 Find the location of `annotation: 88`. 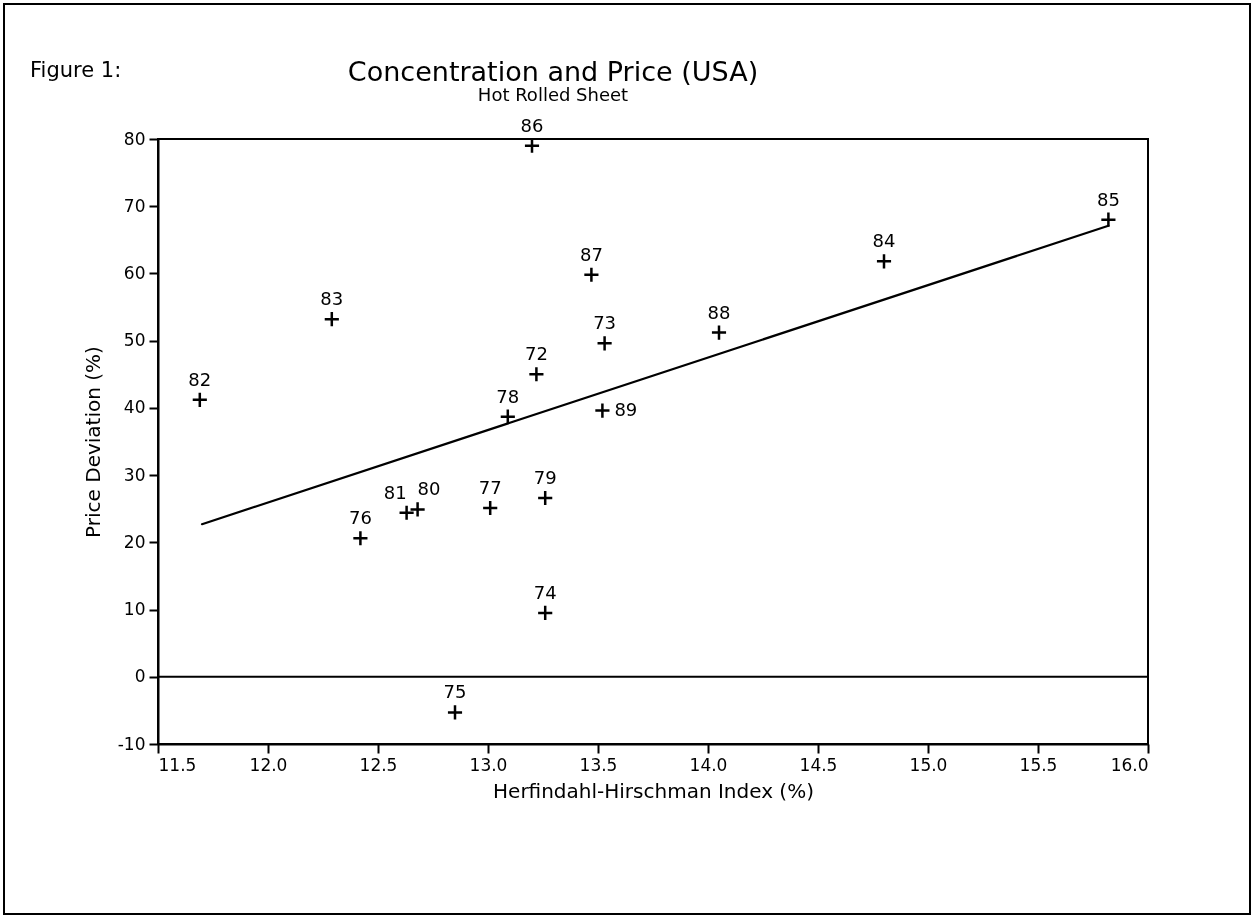

annotation: 88 is located at coordinates (719, 312).